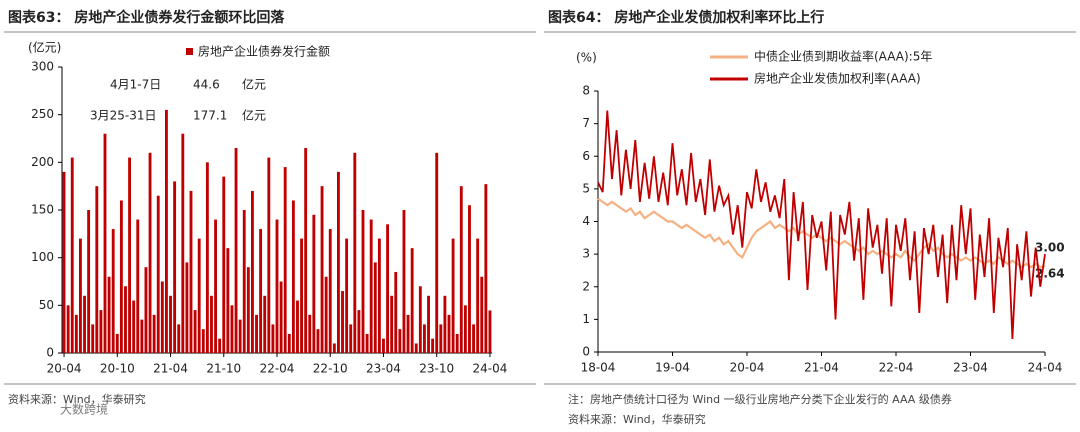  Describe the element at coordinates (44, 47) in the screenshot. I see `y-axis-label: (亿元)` at that location.